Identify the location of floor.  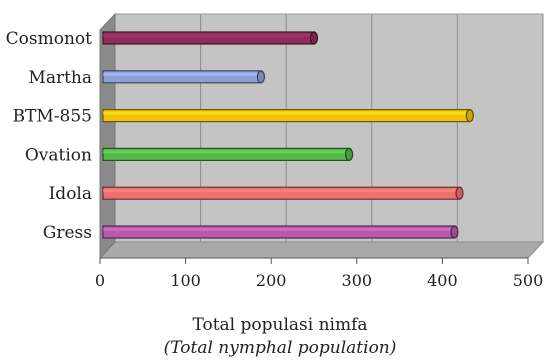
(321, 250).